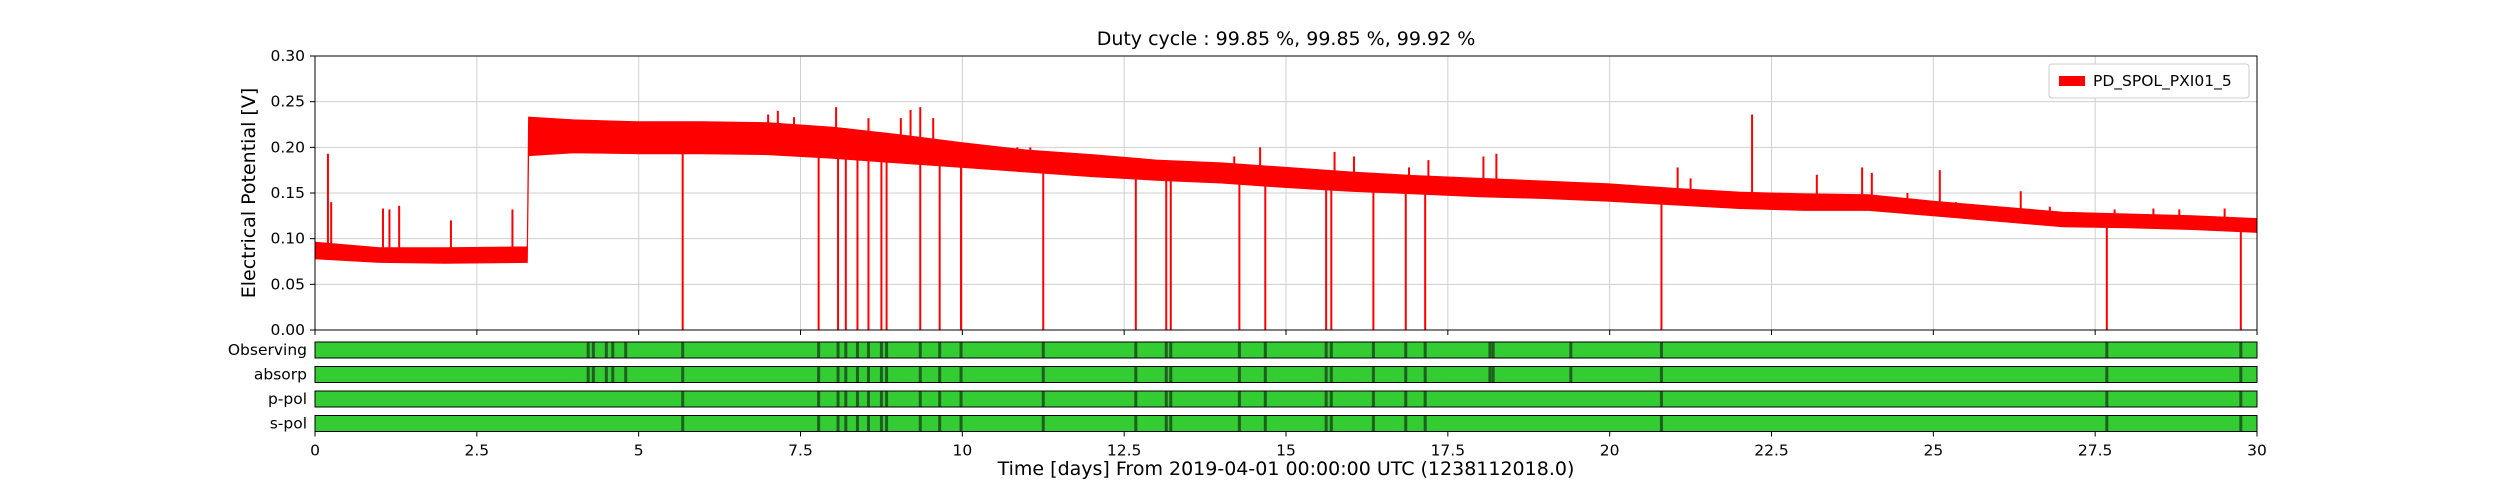 Image resolution: width=2500 pixels, height=500 pixels. I want to click on segment-label: absorp, so click(280, 375).